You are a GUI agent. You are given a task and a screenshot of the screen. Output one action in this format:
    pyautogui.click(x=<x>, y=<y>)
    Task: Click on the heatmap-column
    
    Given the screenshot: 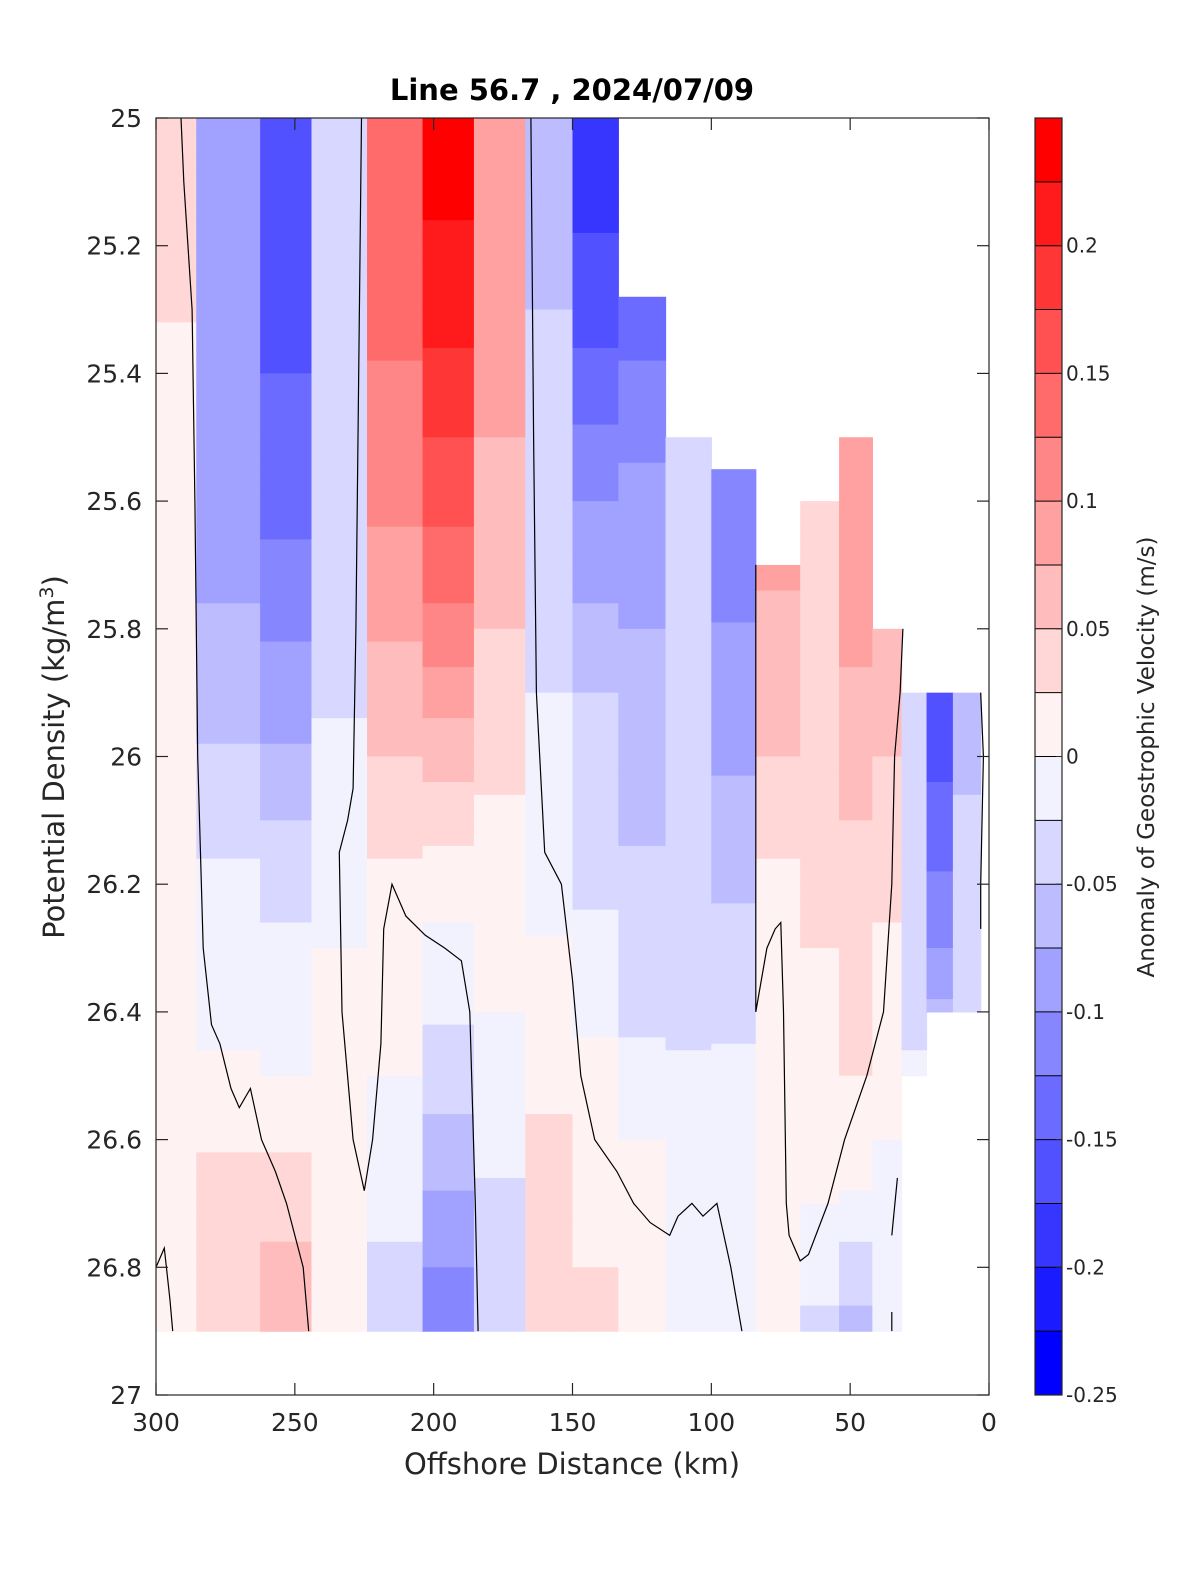 What is the action you would take?
    pyautogui.click(x=228, y=725)
    